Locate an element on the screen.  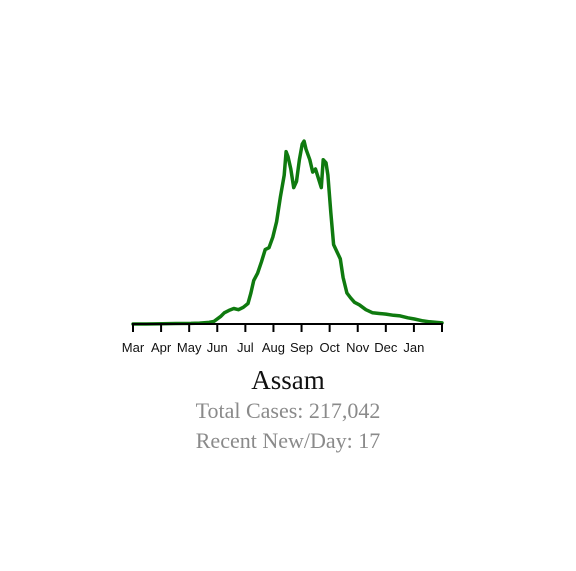
x-tick-label: Jul is located at coordinates (245, 347).